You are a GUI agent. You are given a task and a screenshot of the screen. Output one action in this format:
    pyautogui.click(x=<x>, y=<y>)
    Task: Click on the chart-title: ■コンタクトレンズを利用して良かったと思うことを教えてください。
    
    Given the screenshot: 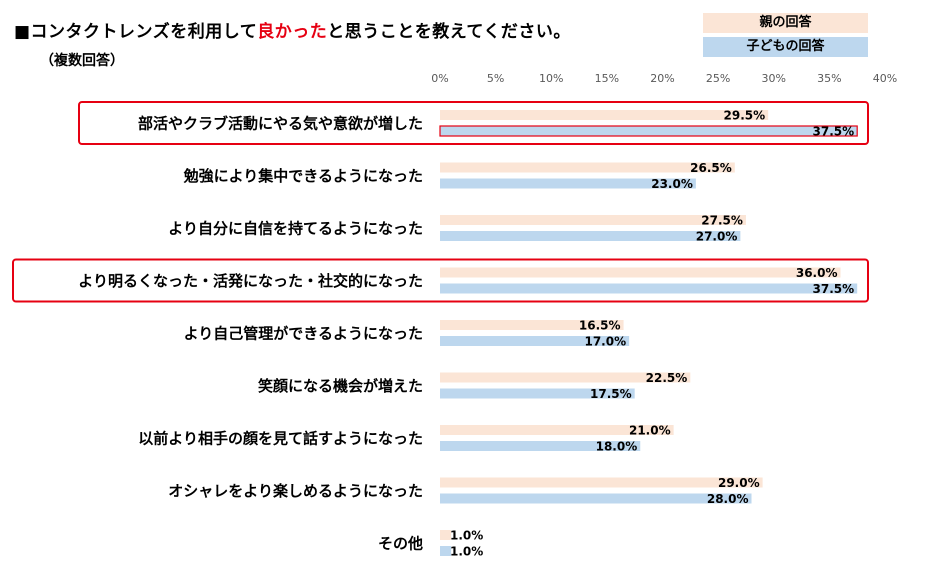 What is the action you would take?
    pyautogui.click(x=292, y=29)
    